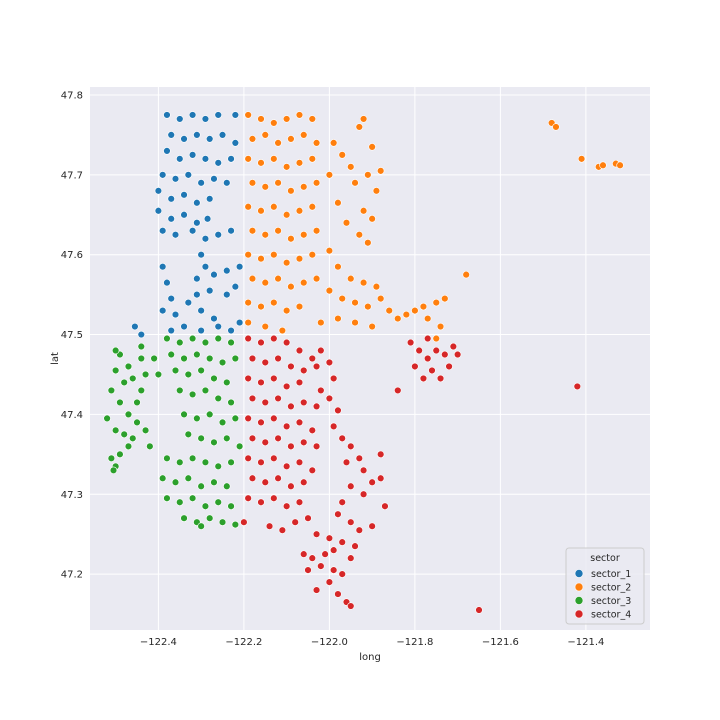 Image resolution: width=720 pixels, height=720 pixels. I want to click on legend-box, so click(605, 586).